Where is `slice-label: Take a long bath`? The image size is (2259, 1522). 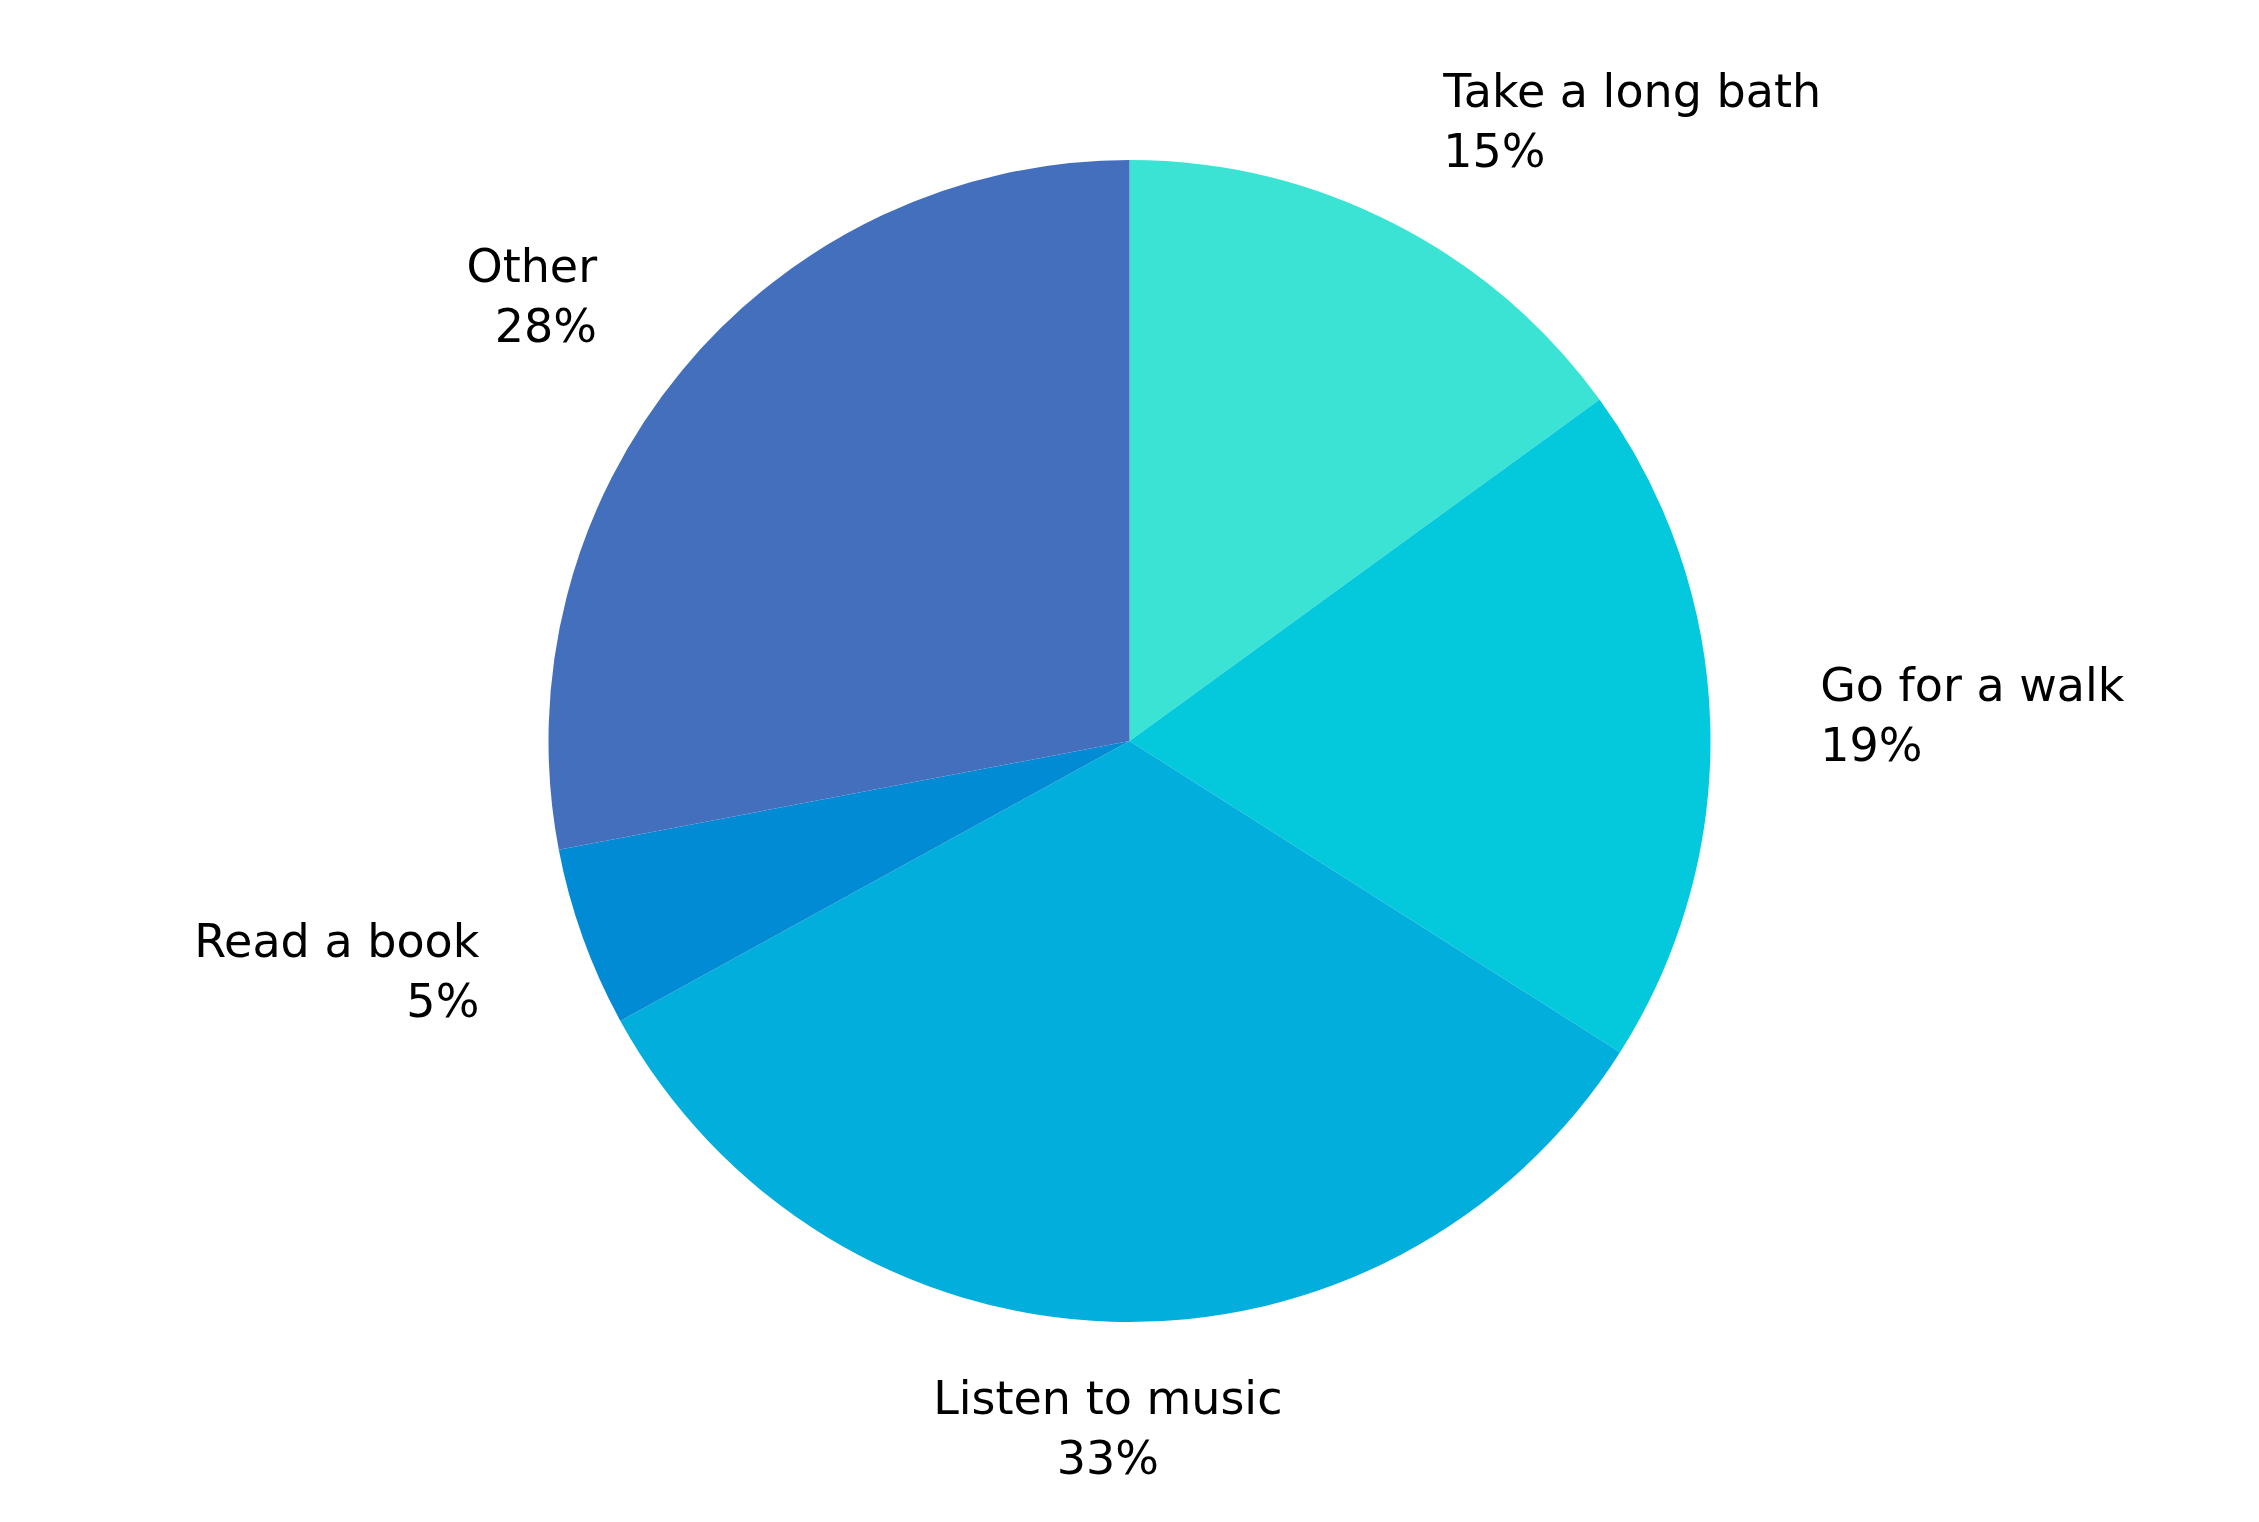
slice-label: Take a long bath is located at coordinates (1632, 91).